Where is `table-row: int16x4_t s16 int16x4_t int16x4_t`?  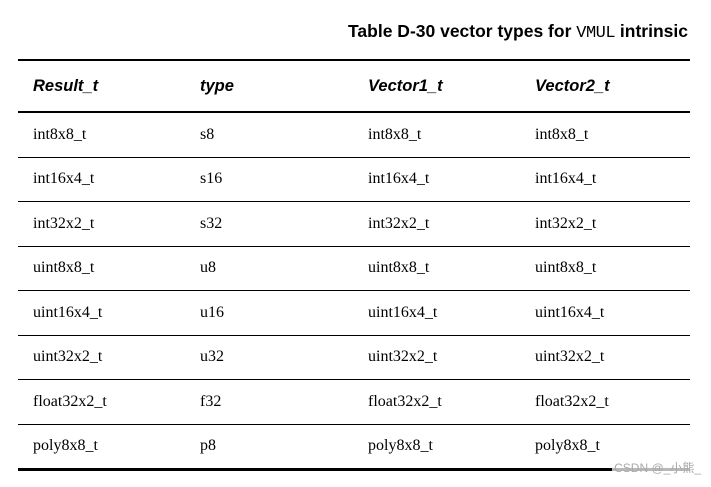 table-row: int16x4_t s16 int16x4_t int16x4_t is located at coordinates (354, 180).